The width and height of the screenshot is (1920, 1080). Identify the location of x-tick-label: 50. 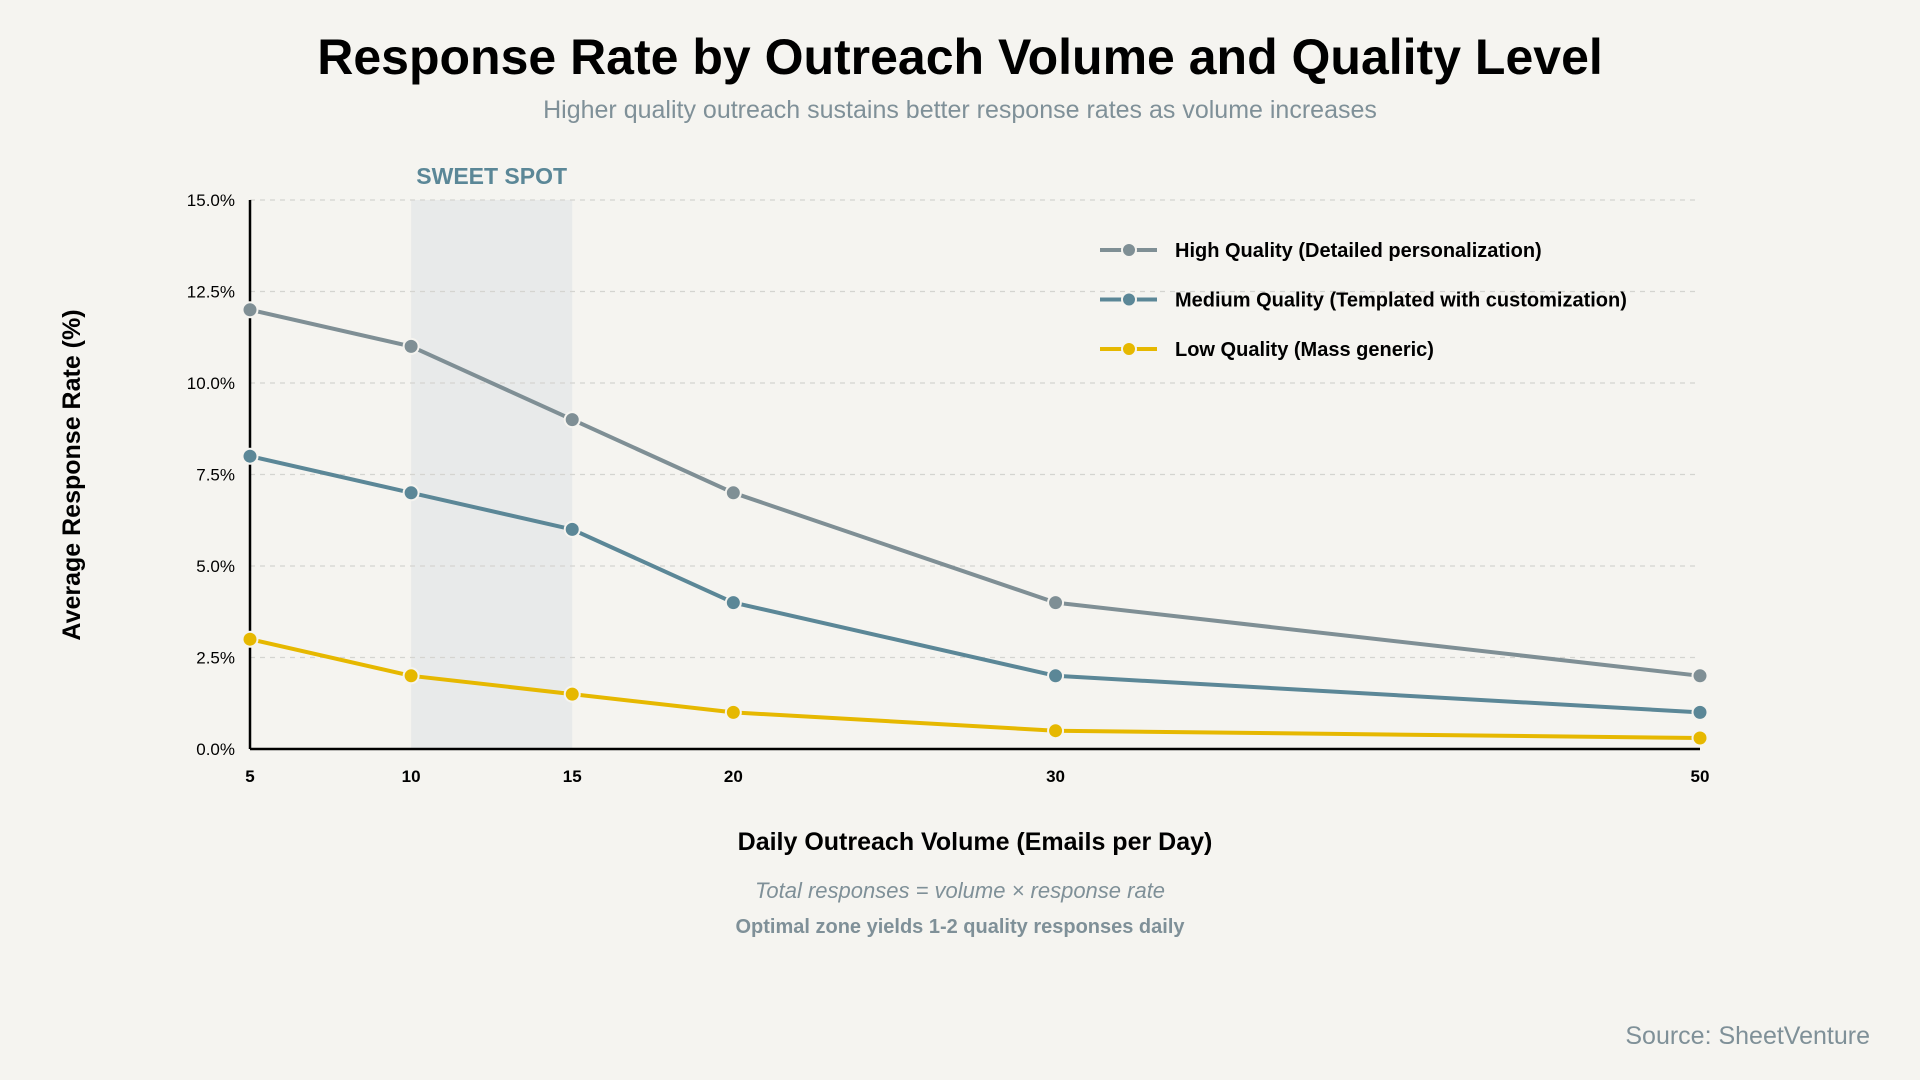
(1700, 776).